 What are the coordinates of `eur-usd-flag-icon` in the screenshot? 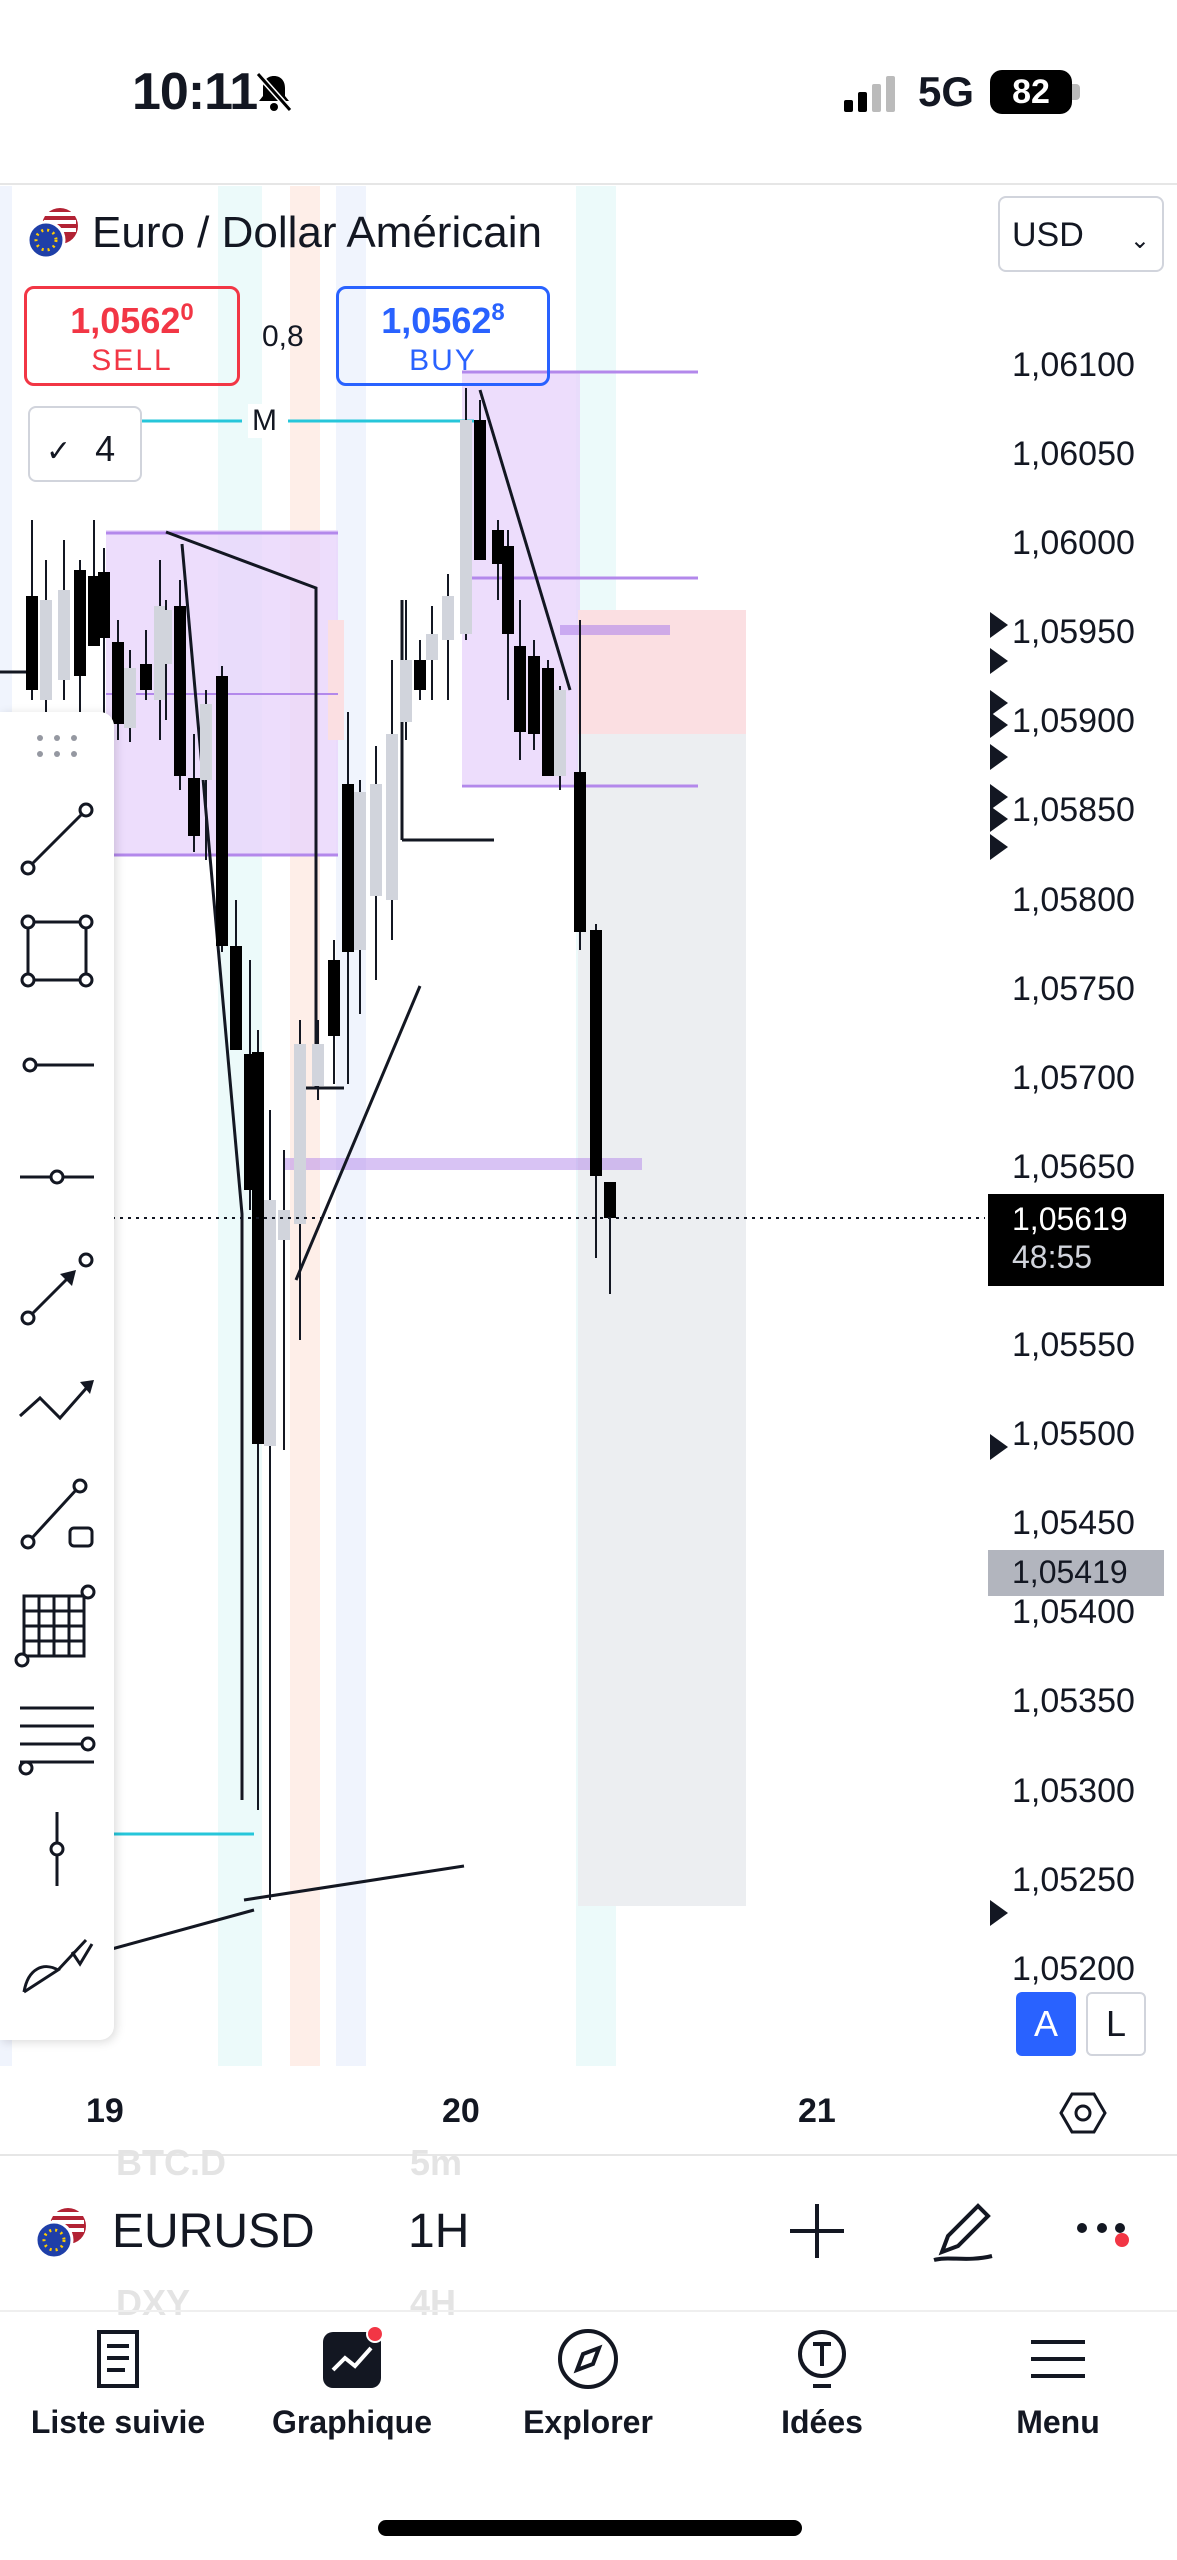 It's located at (52, 234).